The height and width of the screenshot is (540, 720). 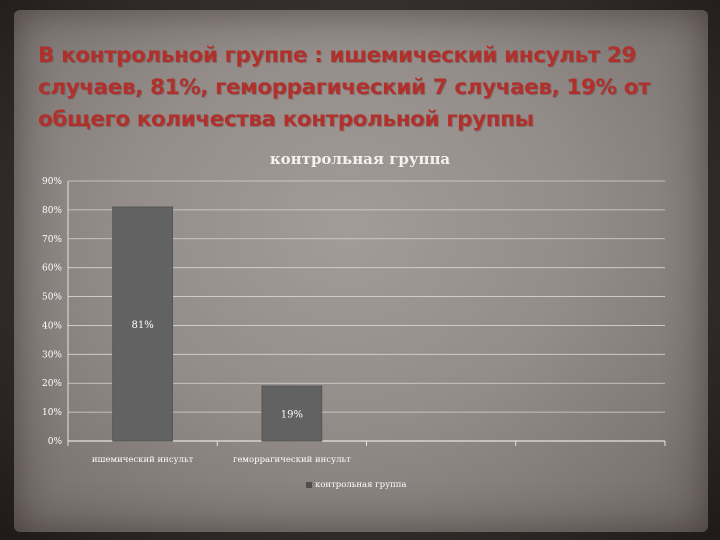 I want to click on data-label: 19%, so click(x=292, y=415).